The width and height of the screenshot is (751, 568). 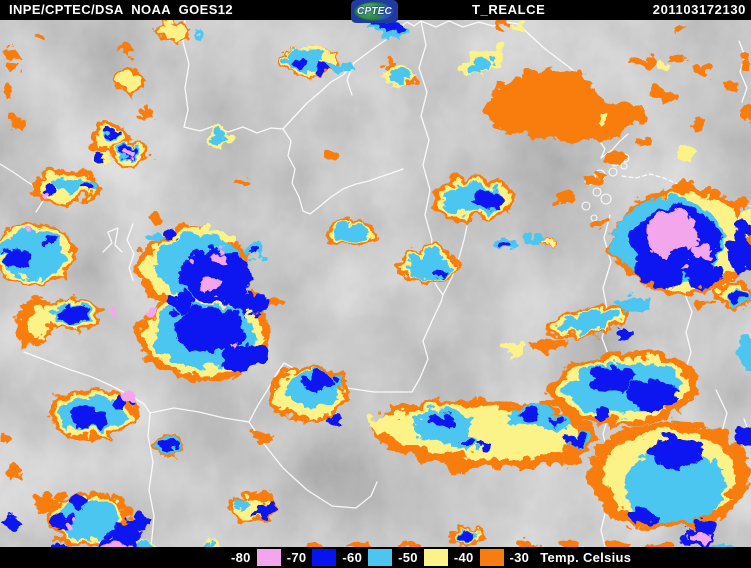 I want to click on legend-label: -50, so click(x=408, y=557).